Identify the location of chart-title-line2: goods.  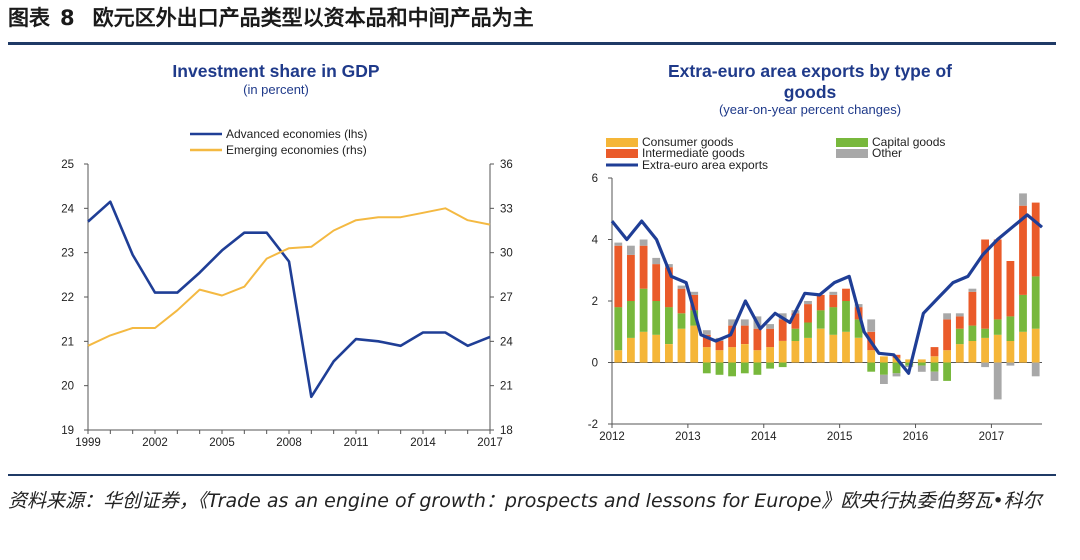
(810, 92).